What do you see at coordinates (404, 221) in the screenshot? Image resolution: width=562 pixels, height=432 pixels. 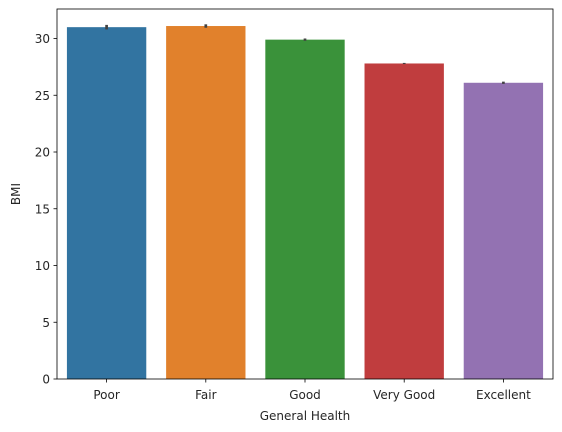 I see `bar-very-good` at bounding box center [404, 221].